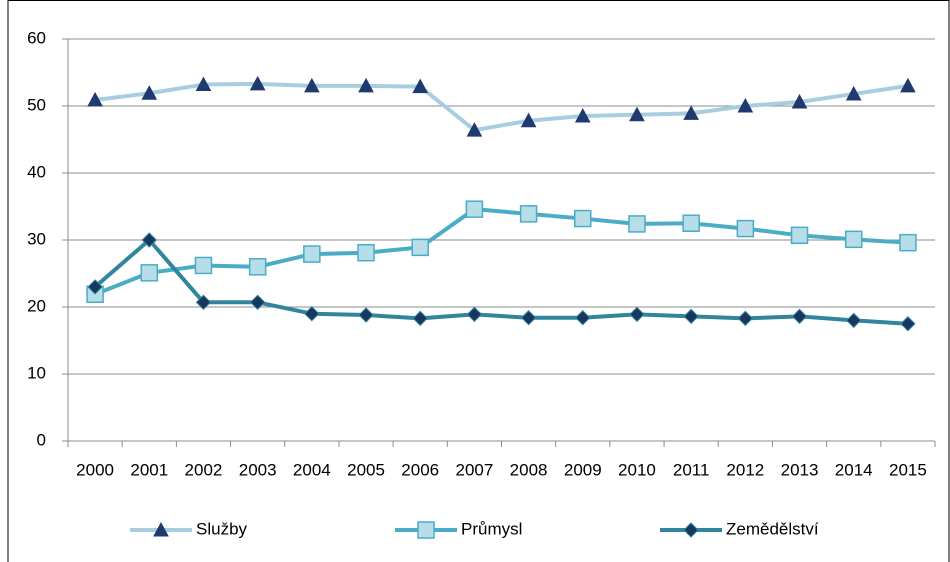 This screenshot has width=950, height=562. What do you see at coordinates (691, 469) in the screenshot?
I see `x-tick-label: 2011` at bounding box center [691, 469].